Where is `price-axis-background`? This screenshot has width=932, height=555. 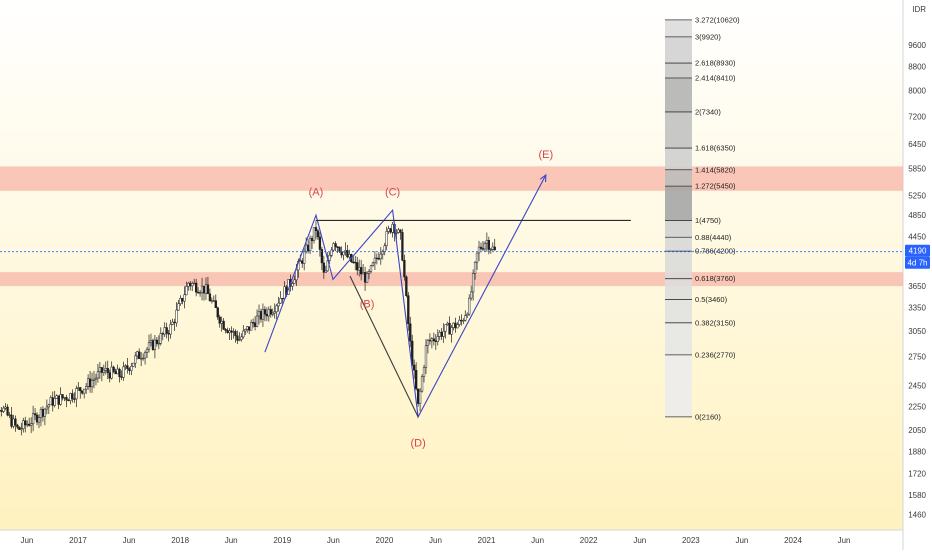 price-axis-background is located at coordinates (917, 275).